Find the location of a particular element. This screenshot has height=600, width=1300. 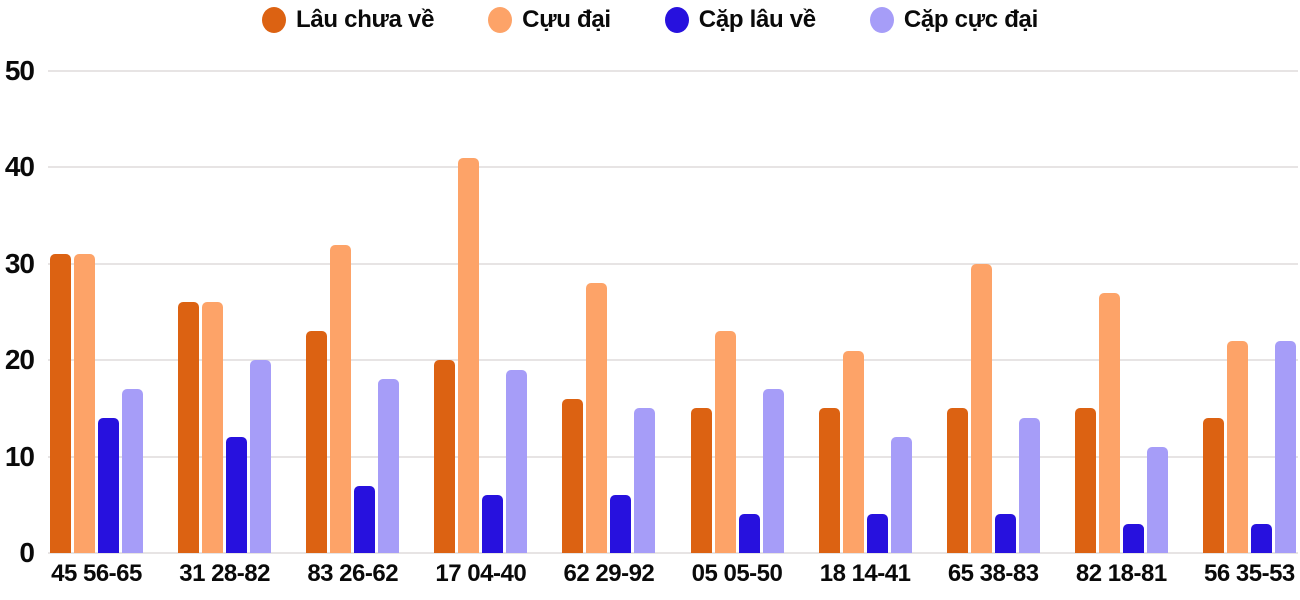

legend-item: Cặp cực đại is located at coordinates (953, 20).